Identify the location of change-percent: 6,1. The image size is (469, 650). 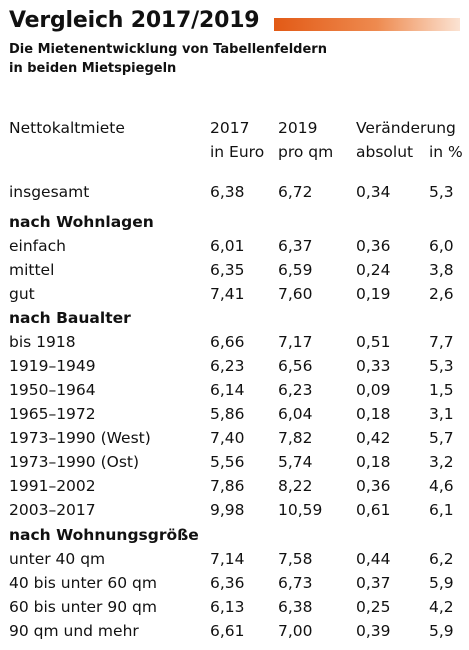
(441, 510).